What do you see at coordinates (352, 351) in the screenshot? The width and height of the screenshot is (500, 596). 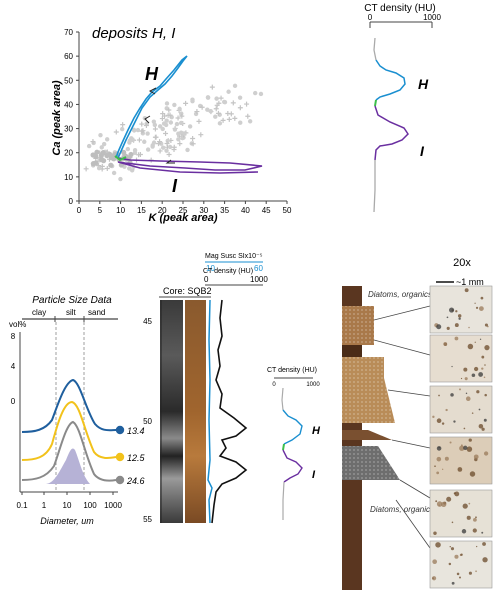 I see `strat-dark-band` at bounding box center [352, 351].